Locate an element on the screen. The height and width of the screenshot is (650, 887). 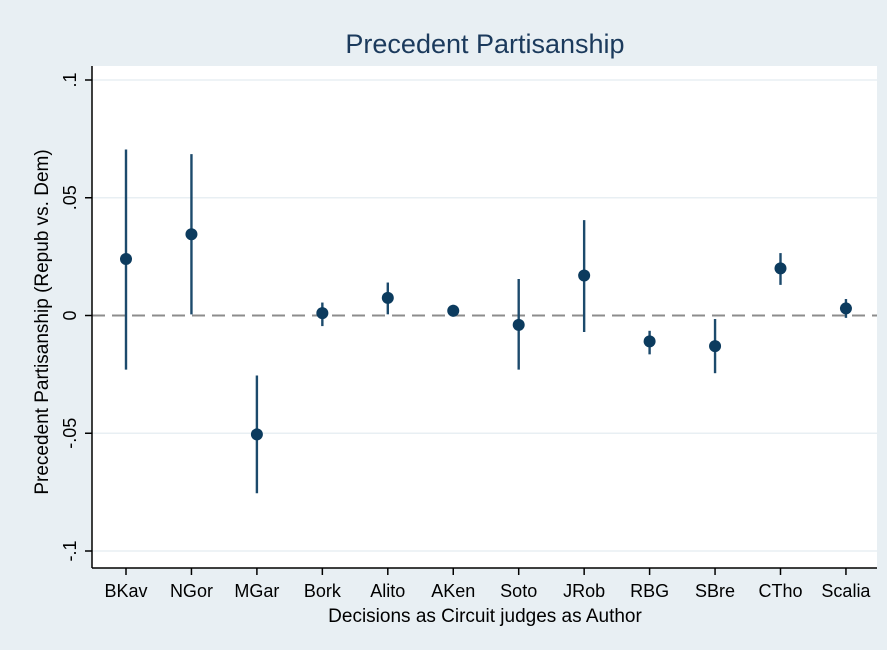
chart-title: Precedent Partisanship is located at coordinates (484, 44).